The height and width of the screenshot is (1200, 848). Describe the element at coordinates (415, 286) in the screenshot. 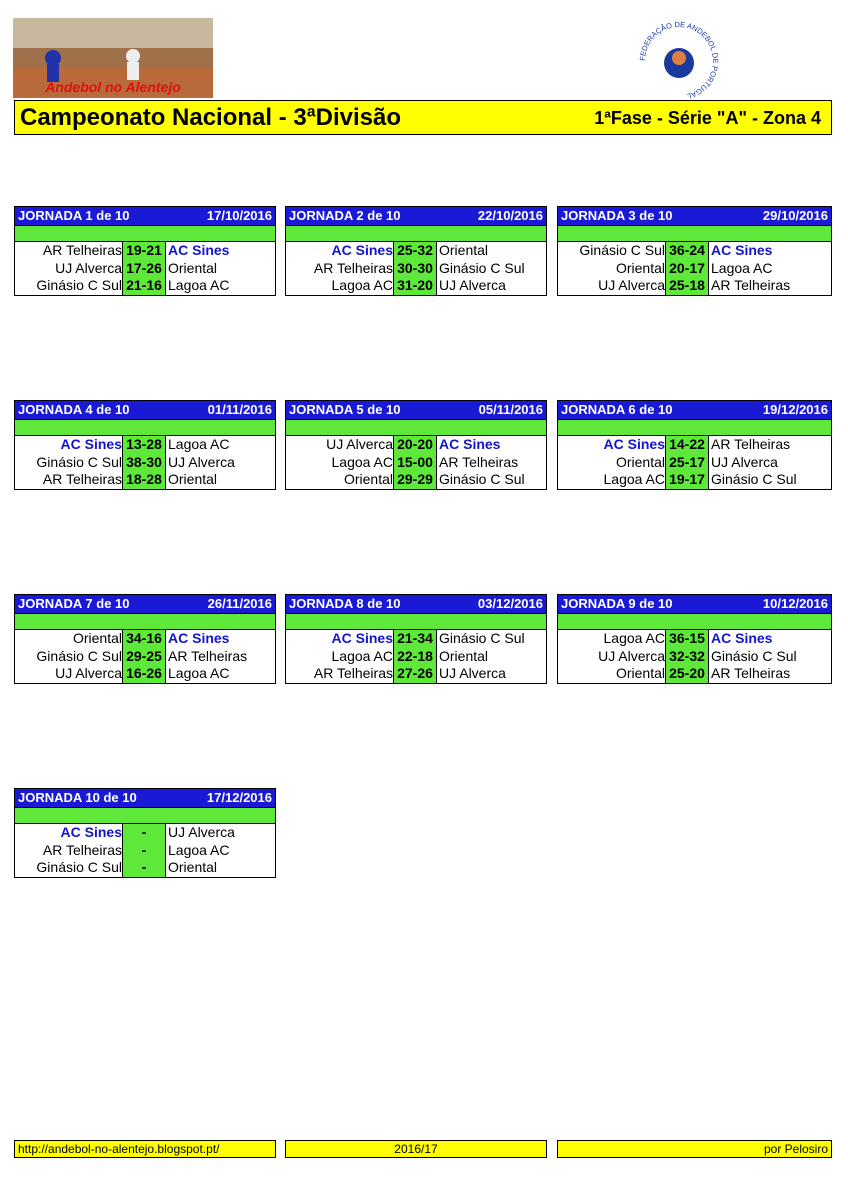

I see `score: 31-20` at that location.